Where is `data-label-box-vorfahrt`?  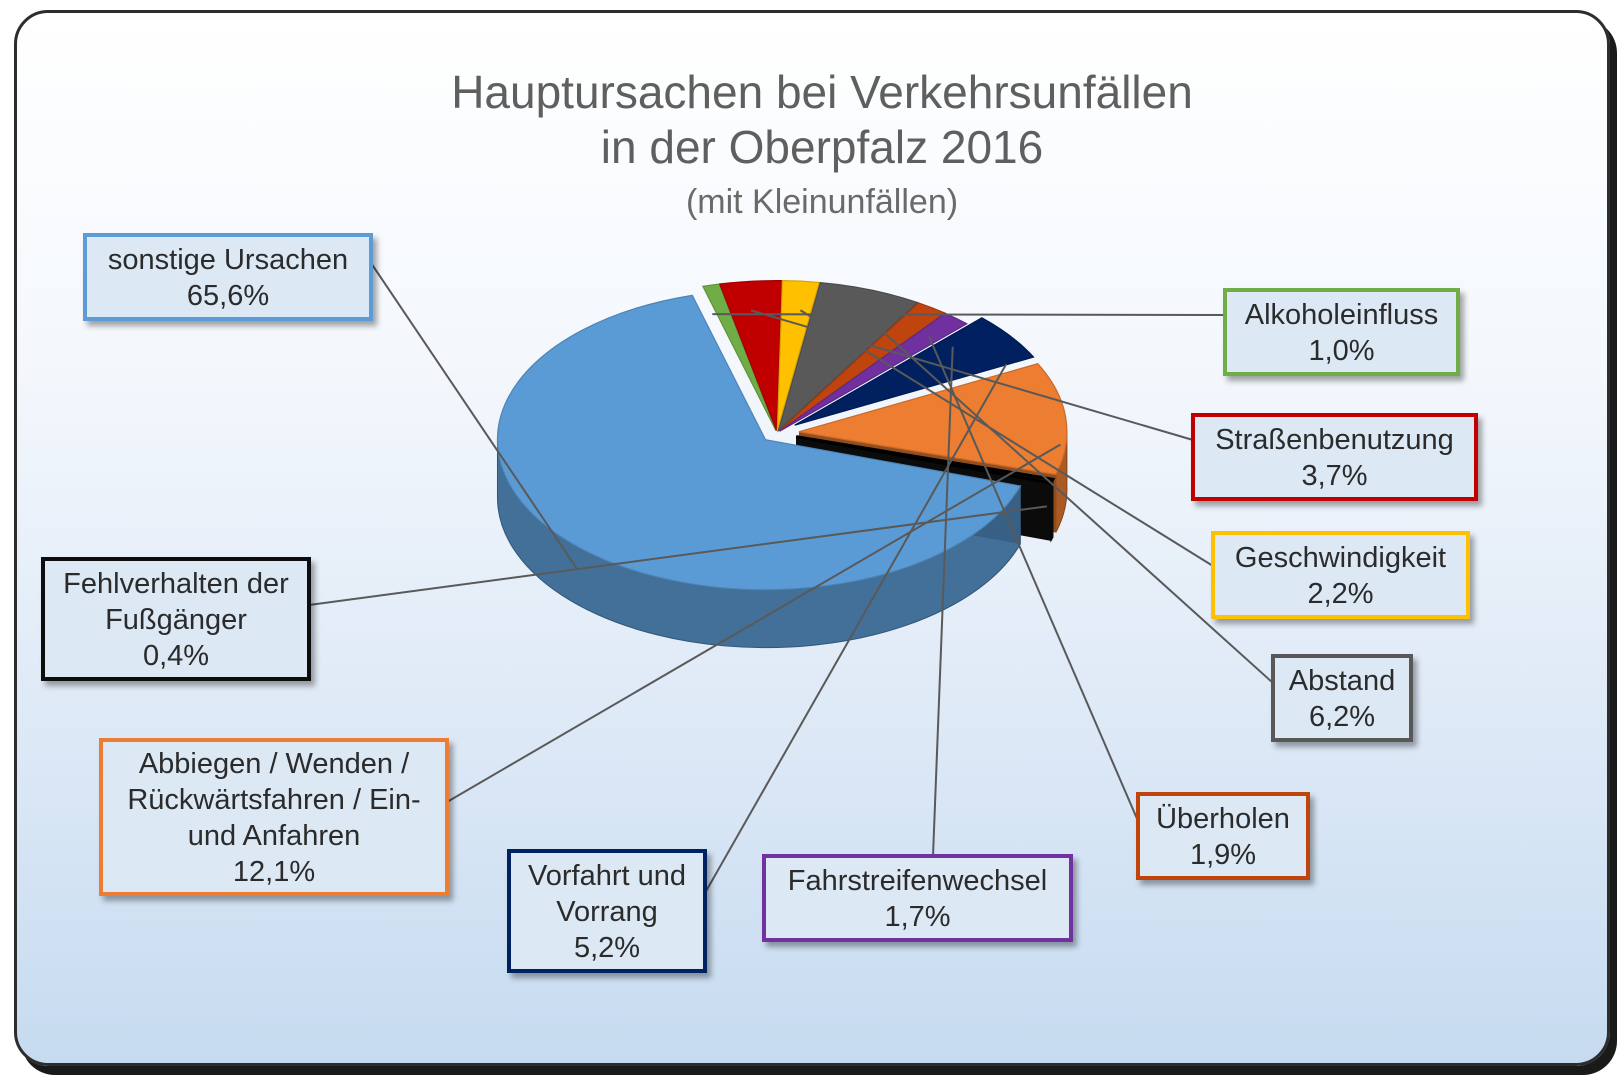
data-label-box-vorfahrt is located at coordinates (607, 911).